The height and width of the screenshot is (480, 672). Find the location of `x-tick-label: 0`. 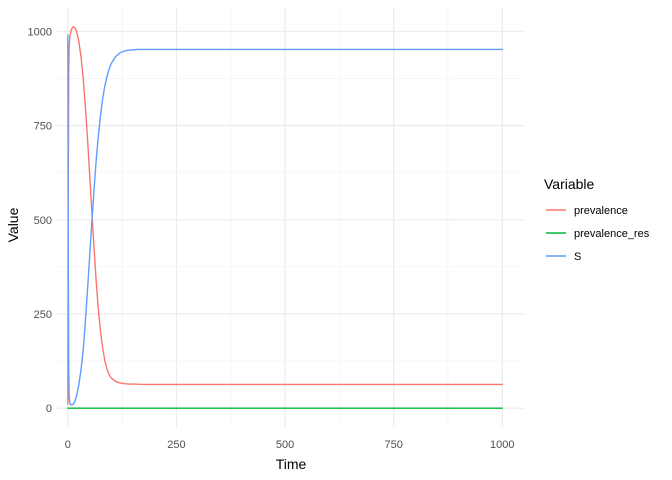

x-tick-label: 0 is located at coordinates (68, 445).